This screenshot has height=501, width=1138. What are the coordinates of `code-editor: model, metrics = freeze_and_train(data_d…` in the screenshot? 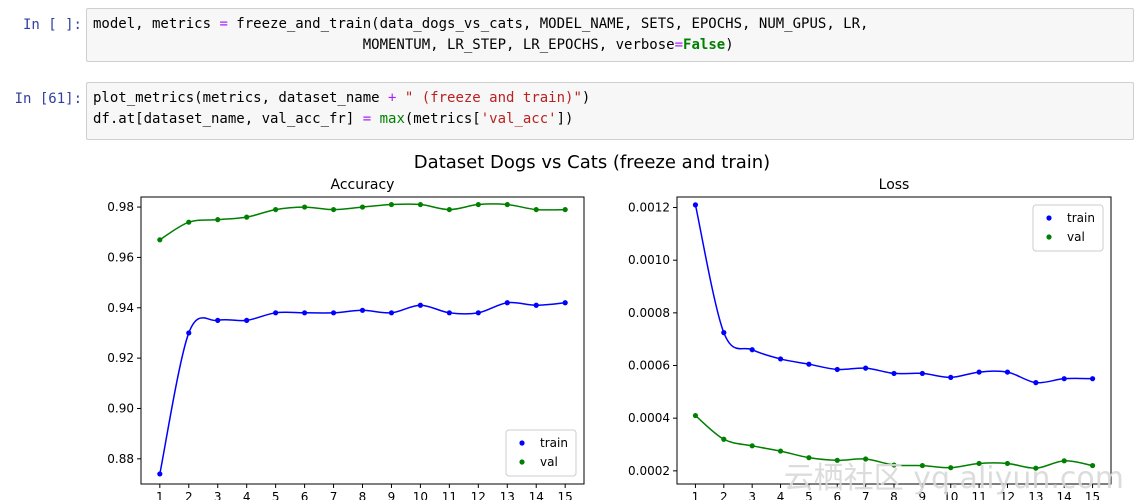 It's located at (610, 35).